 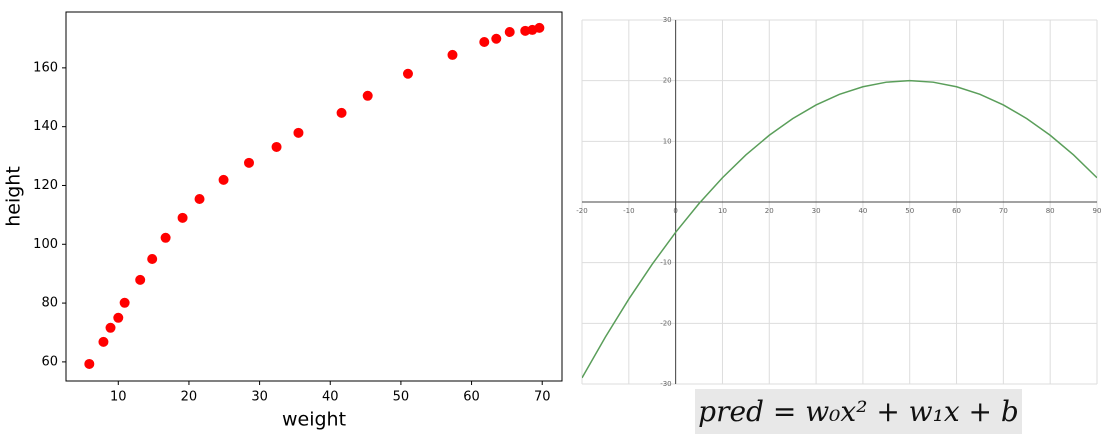 I want to click on x-axis-label: weight, so click(x=314, y=420).